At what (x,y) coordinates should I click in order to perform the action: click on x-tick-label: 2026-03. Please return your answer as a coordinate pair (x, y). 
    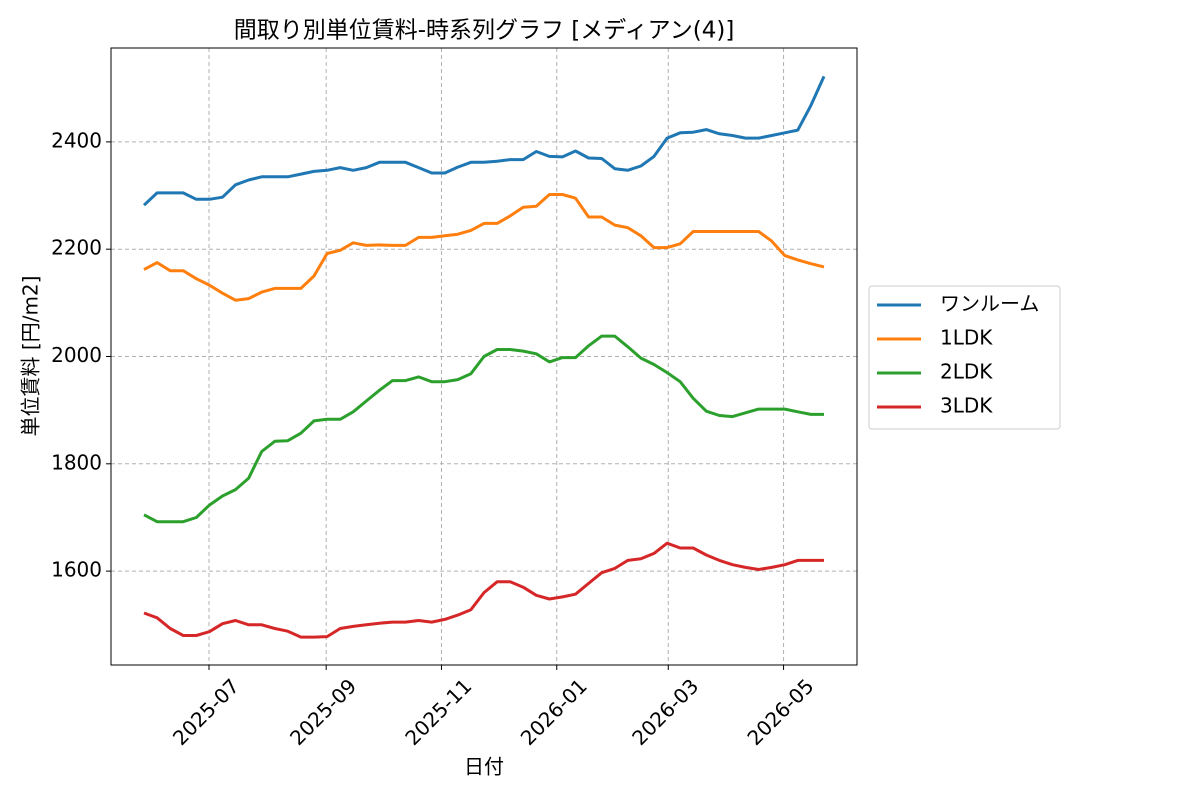
    Looking at the image, I should click on (665, 712).